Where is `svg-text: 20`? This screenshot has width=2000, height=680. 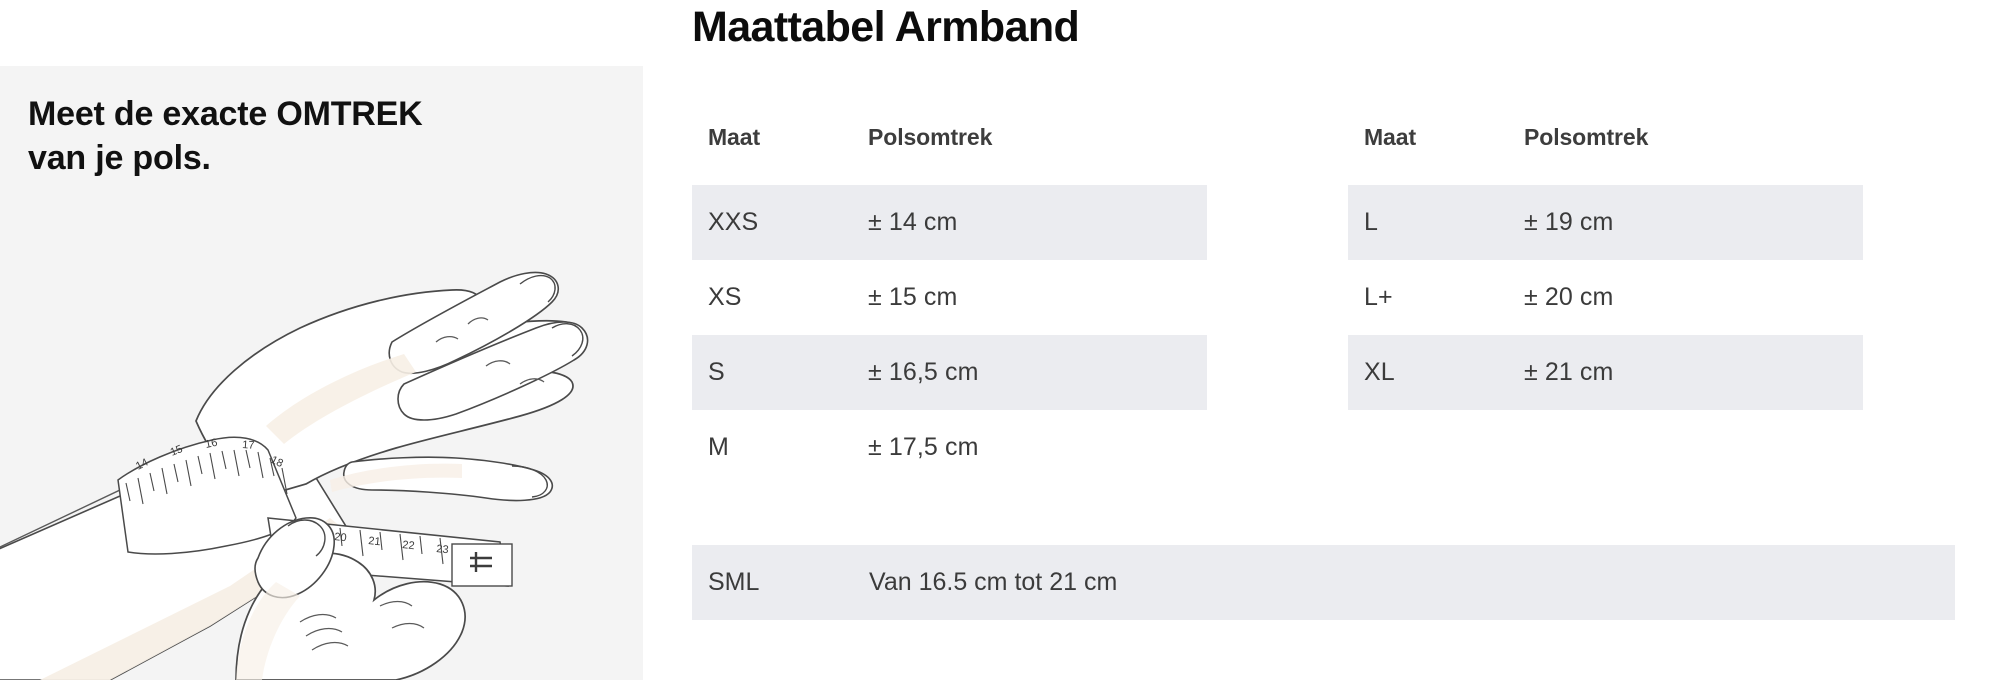
svg-text: 20 is located at coordinates (340, 537).